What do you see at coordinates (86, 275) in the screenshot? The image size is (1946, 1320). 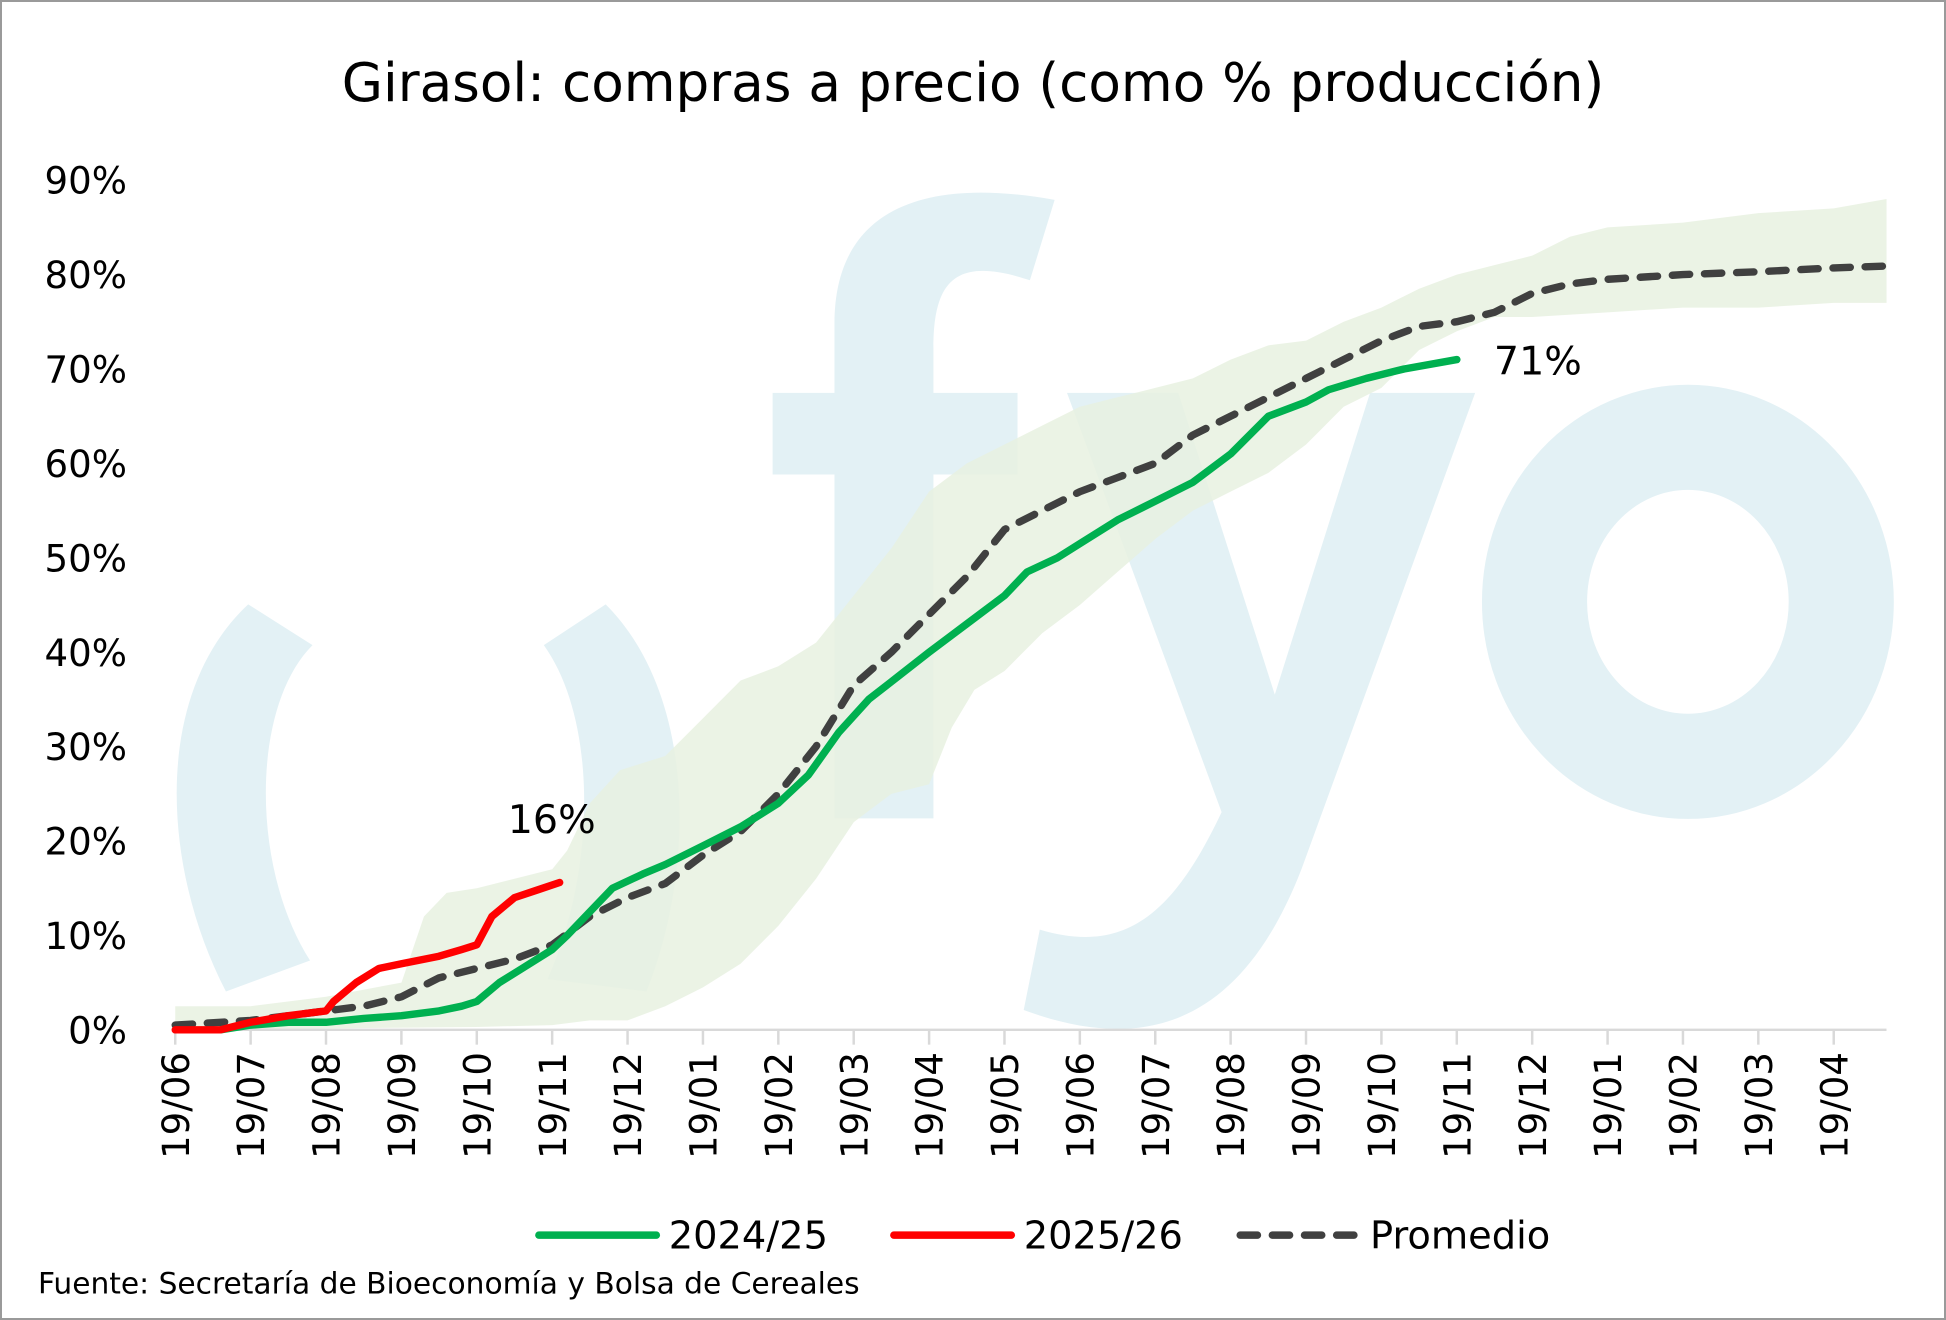 I see `y-tick-label: 80%` at bounding box center [86, 275].